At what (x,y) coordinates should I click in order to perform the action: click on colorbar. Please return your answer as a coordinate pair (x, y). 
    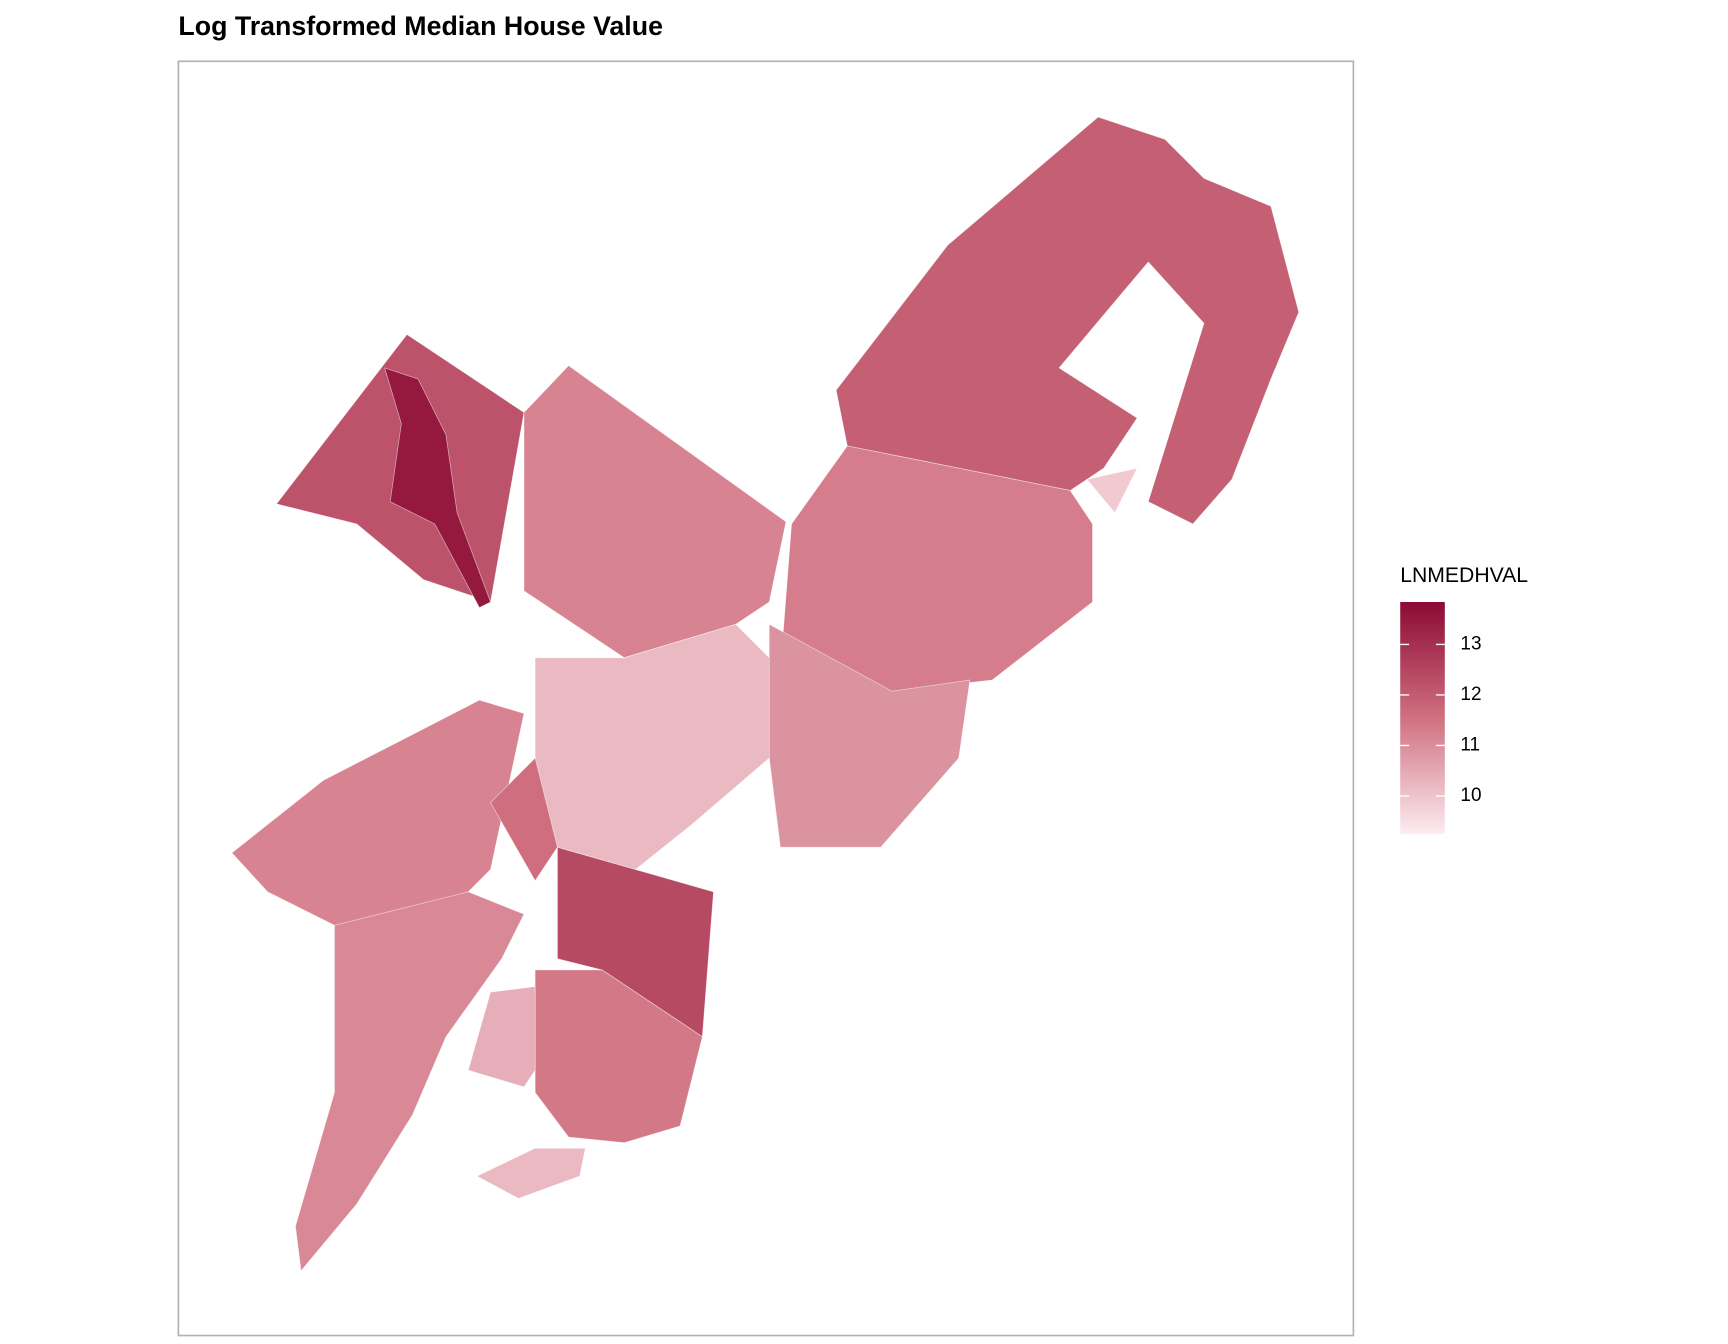
    Looking at the image, I should click on (1422, 717).